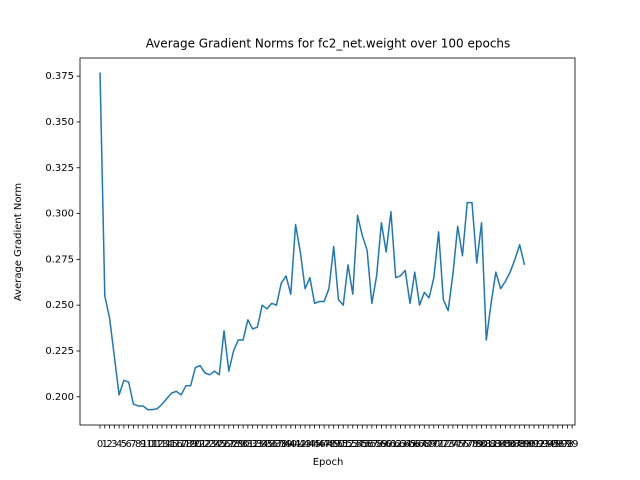 Image resolution: width=640 pixels, height=480 pixels. What do you see at coordinates (267, 444) in the screenshot?
I see `x-tick-label: 35` at bounding box center [267, 444].